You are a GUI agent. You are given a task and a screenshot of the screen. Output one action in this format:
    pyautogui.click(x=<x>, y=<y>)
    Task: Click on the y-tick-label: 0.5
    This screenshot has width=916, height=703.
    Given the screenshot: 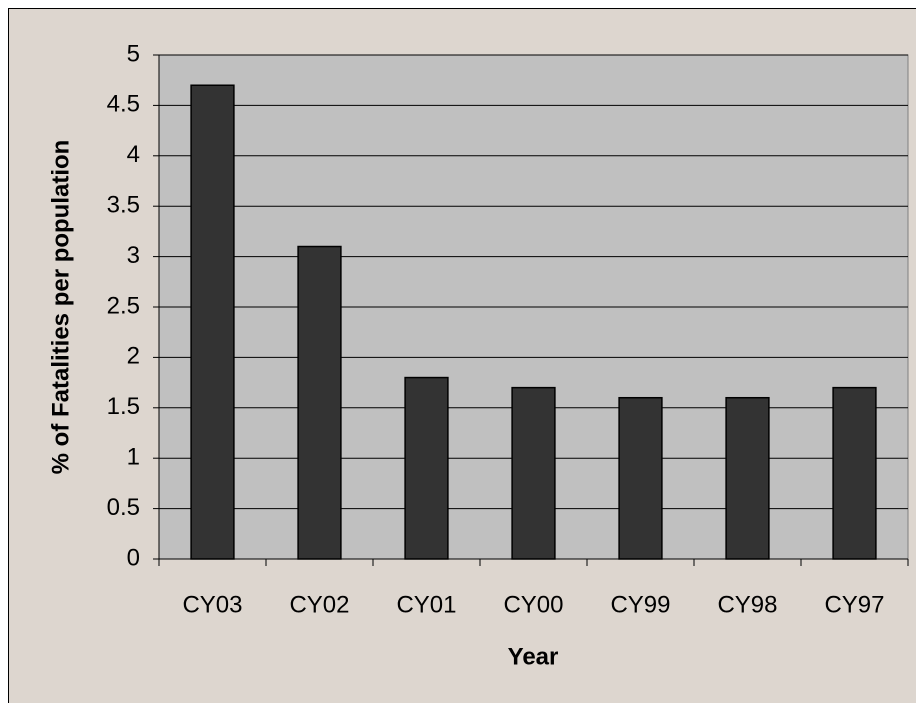 What is the action you would take?
    pyautogui.click(x=123, y=507)
    